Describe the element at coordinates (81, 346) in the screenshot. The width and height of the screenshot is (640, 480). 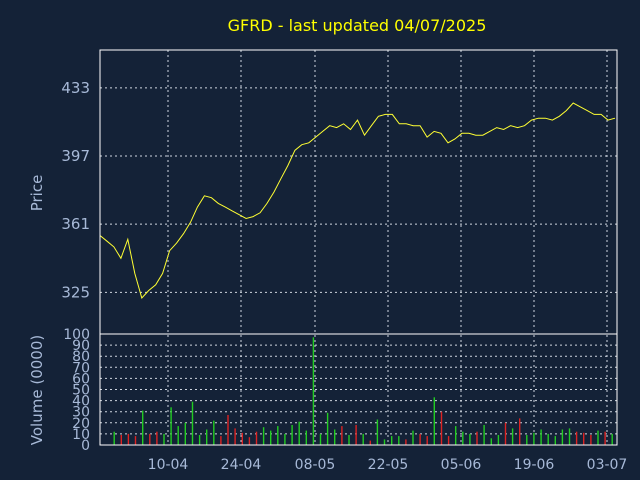
I see `volume-tick-label: 90` at that location.